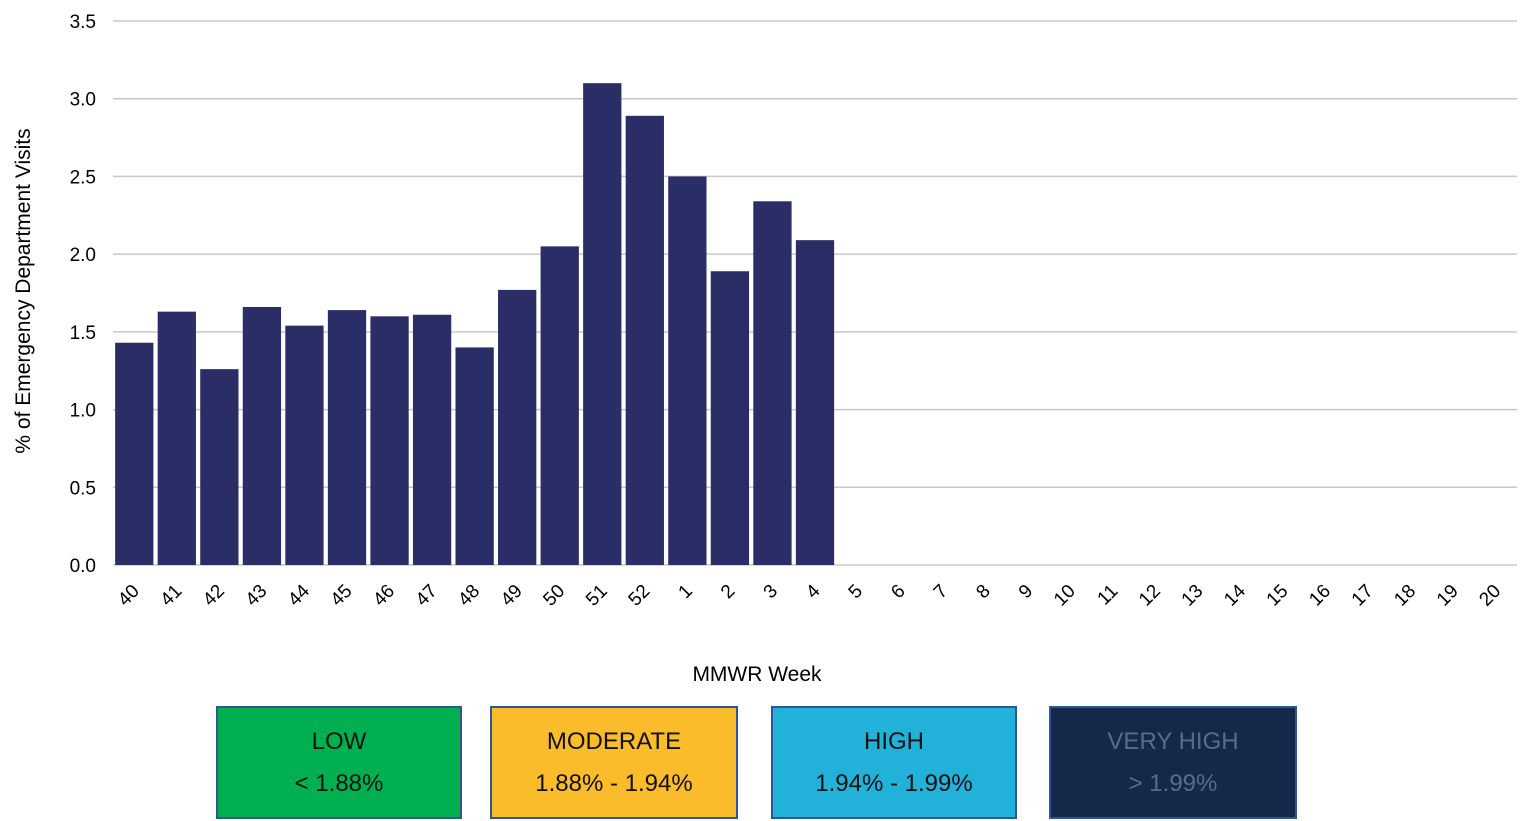 The width and height of the screenshot is (1525, 821). What do you see at coordinates (257, 596) in the screenshot?
I see `x-tick-label: 43` at bounding box center [257, 596].